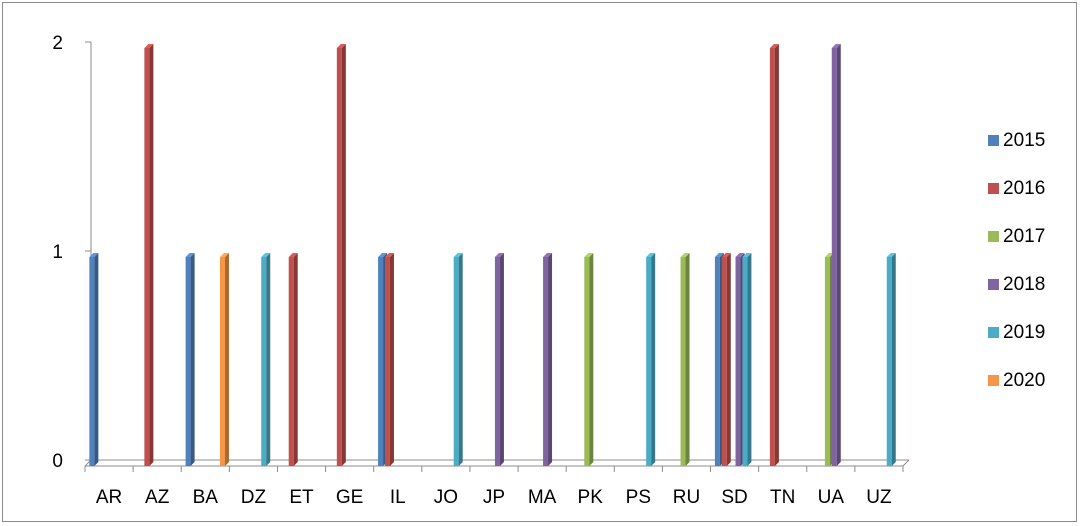 The image size is (1081, 526). What do you see at coordinates (157, 497) in the screenshot?
I see `x-tick-label: AZ` at bounding box center [157, 497].